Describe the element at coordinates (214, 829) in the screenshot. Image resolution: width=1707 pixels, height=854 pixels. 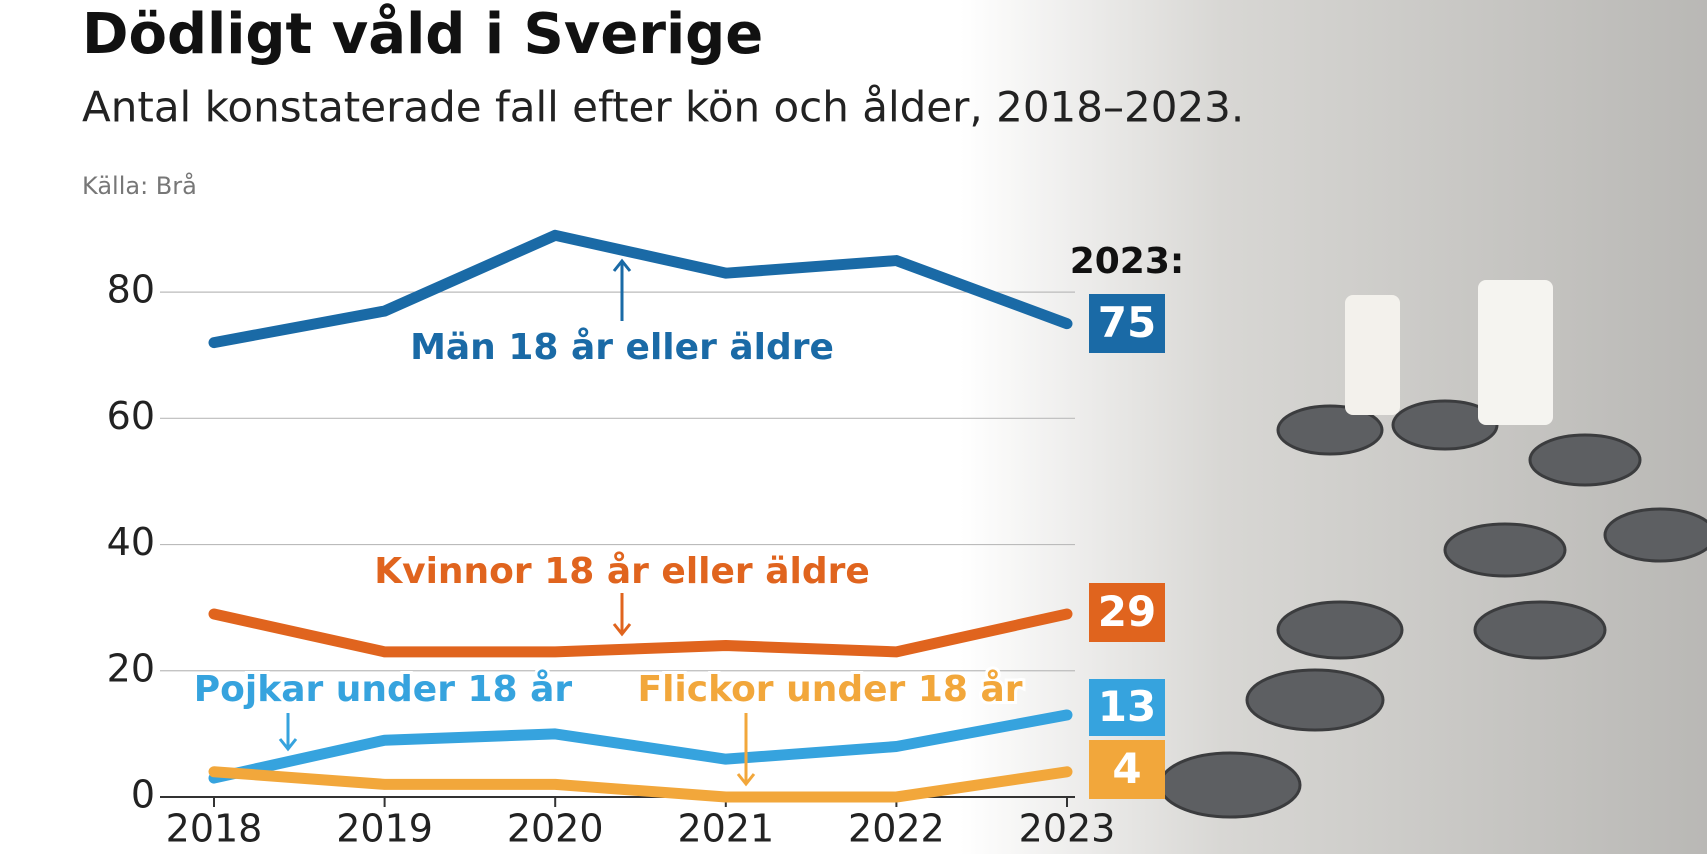
I see `x-tick-label: 2018` at that location.